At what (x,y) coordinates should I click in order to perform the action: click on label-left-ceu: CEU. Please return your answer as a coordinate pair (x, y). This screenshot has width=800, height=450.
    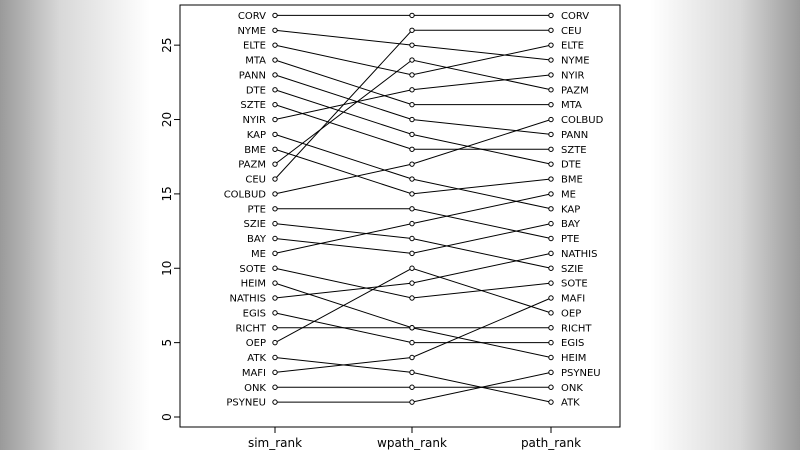
    Looking at the image, I should click on (255, 180).